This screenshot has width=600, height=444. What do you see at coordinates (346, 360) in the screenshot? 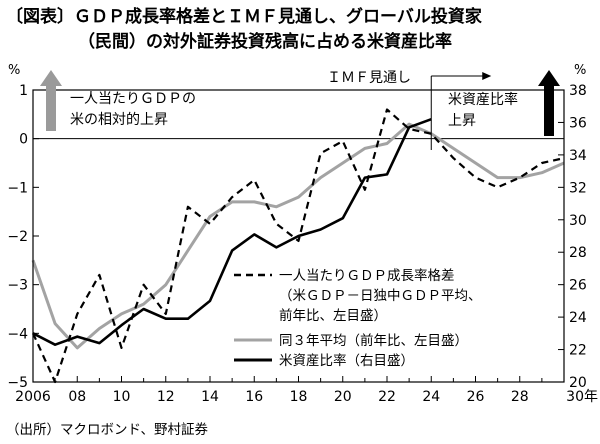
I see `legend-label-black: 米資産比率（右目盛）` at bounding box center [346, 360].